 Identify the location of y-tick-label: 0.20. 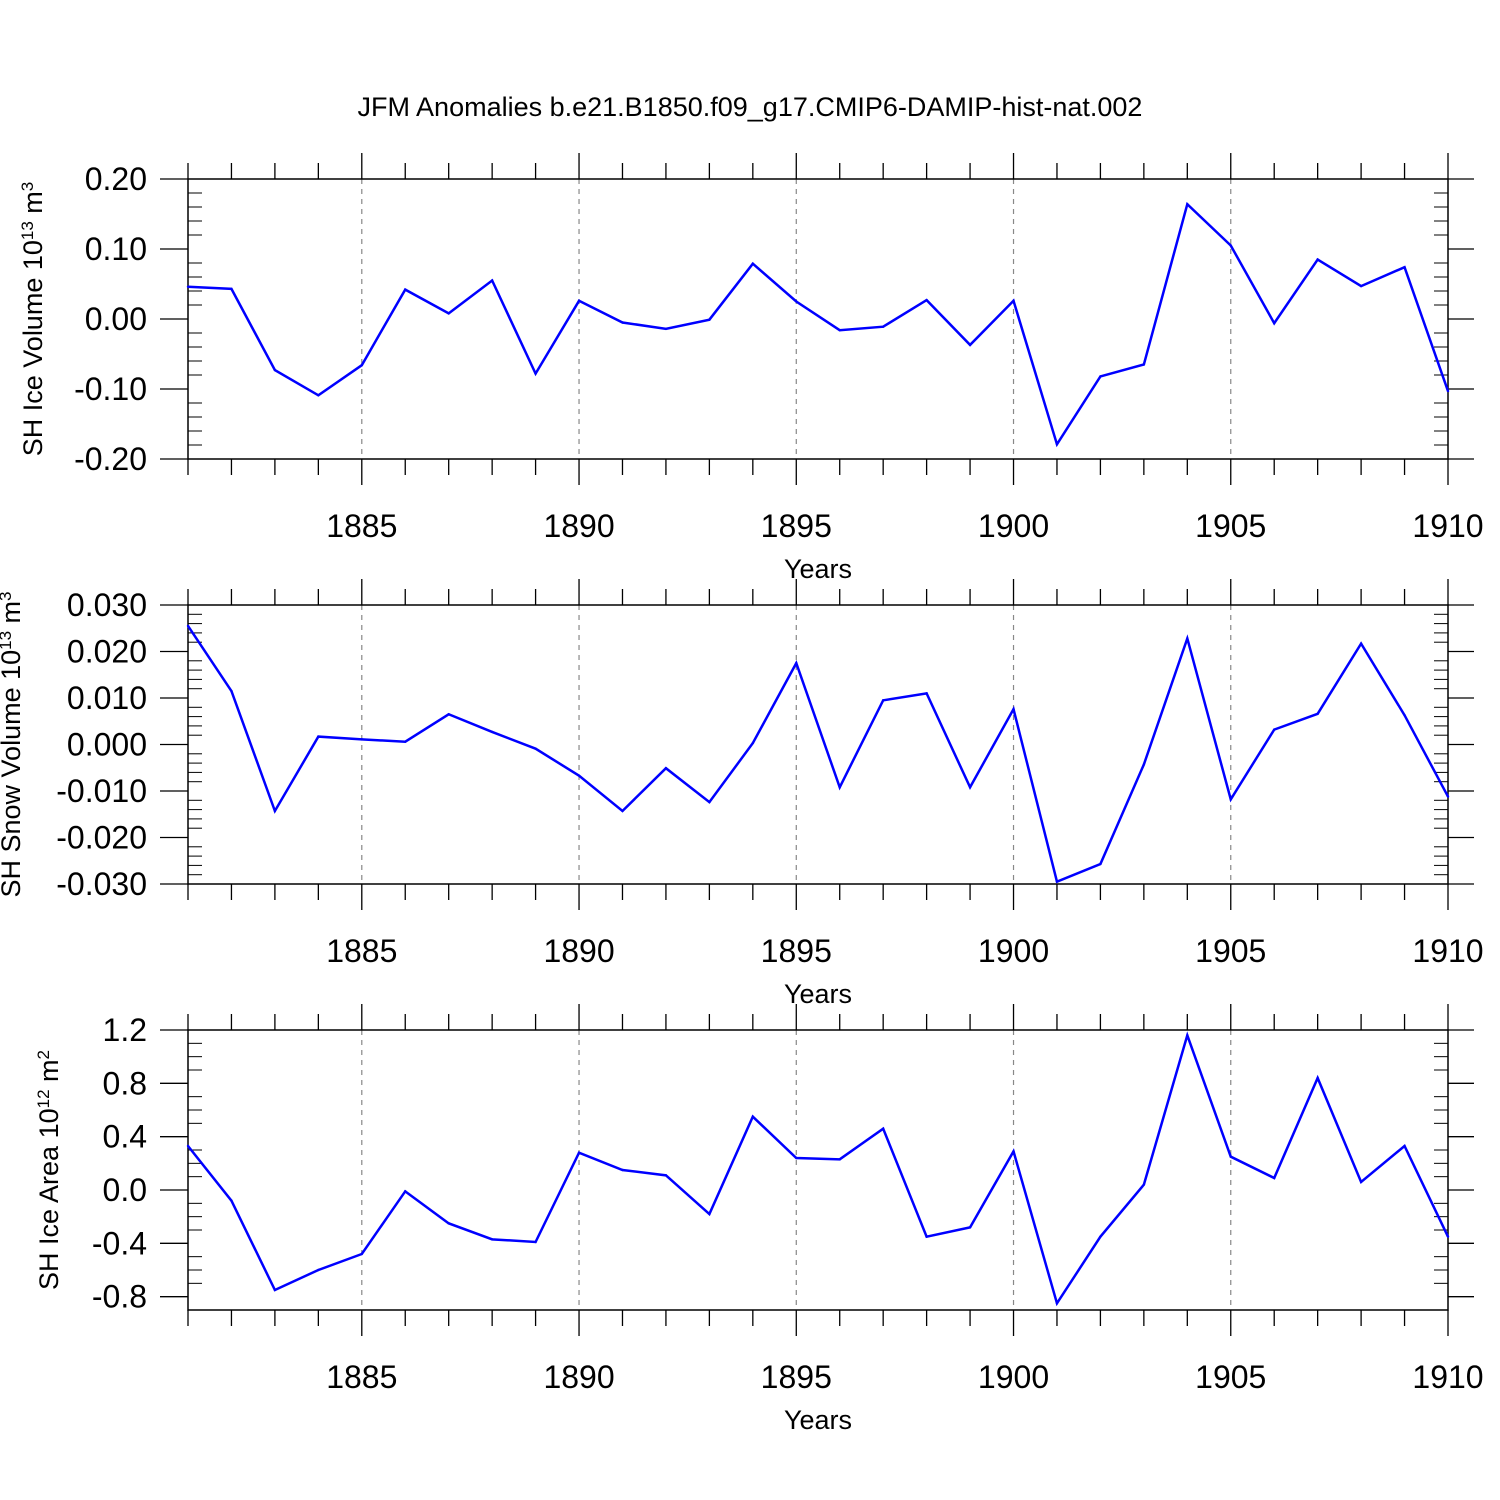
(116, 179).